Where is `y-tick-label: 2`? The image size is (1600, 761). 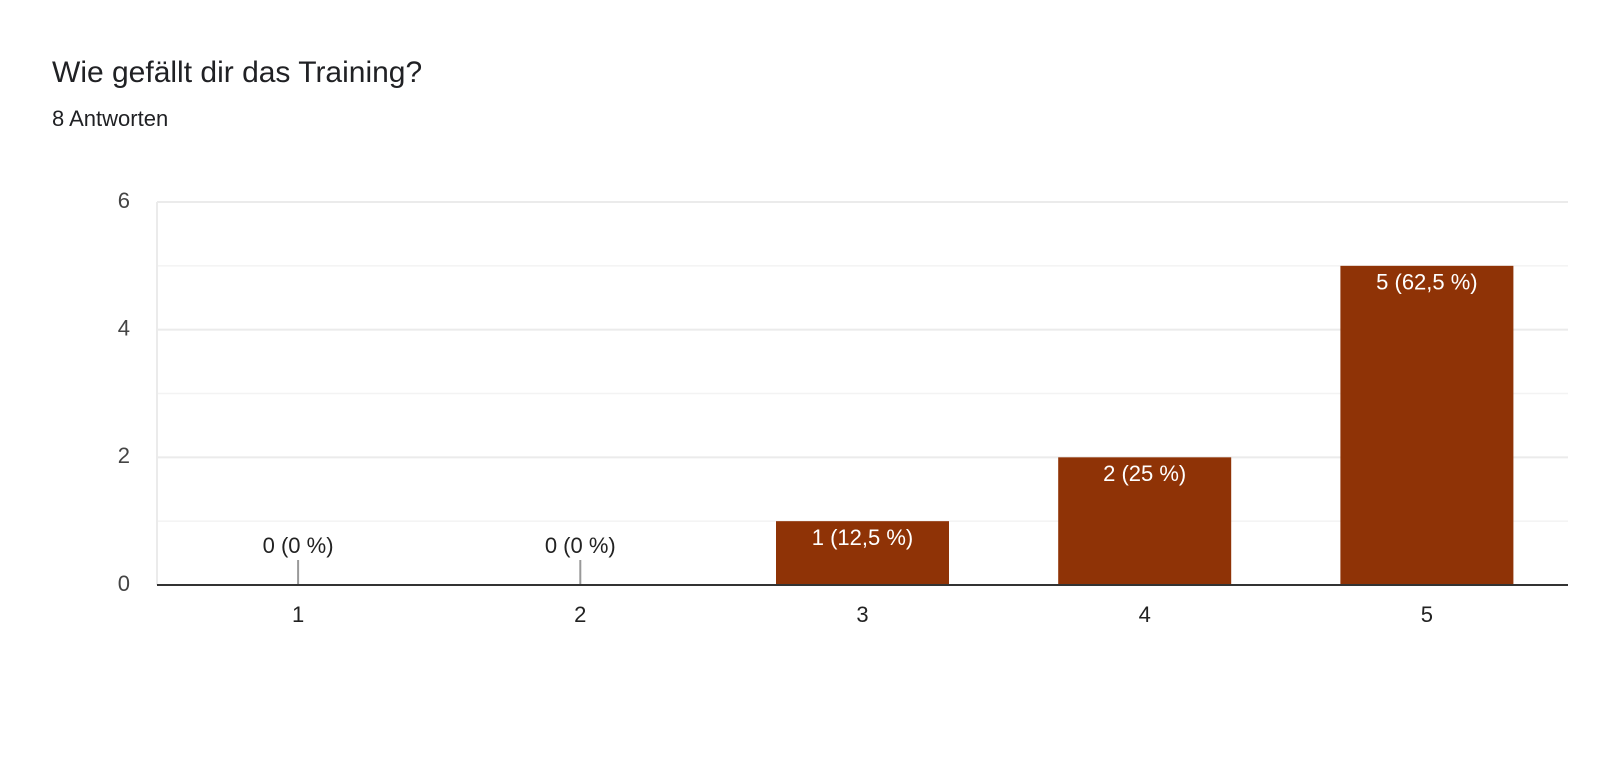
y-tick-label: 2 is located at coordinates (124, 455).